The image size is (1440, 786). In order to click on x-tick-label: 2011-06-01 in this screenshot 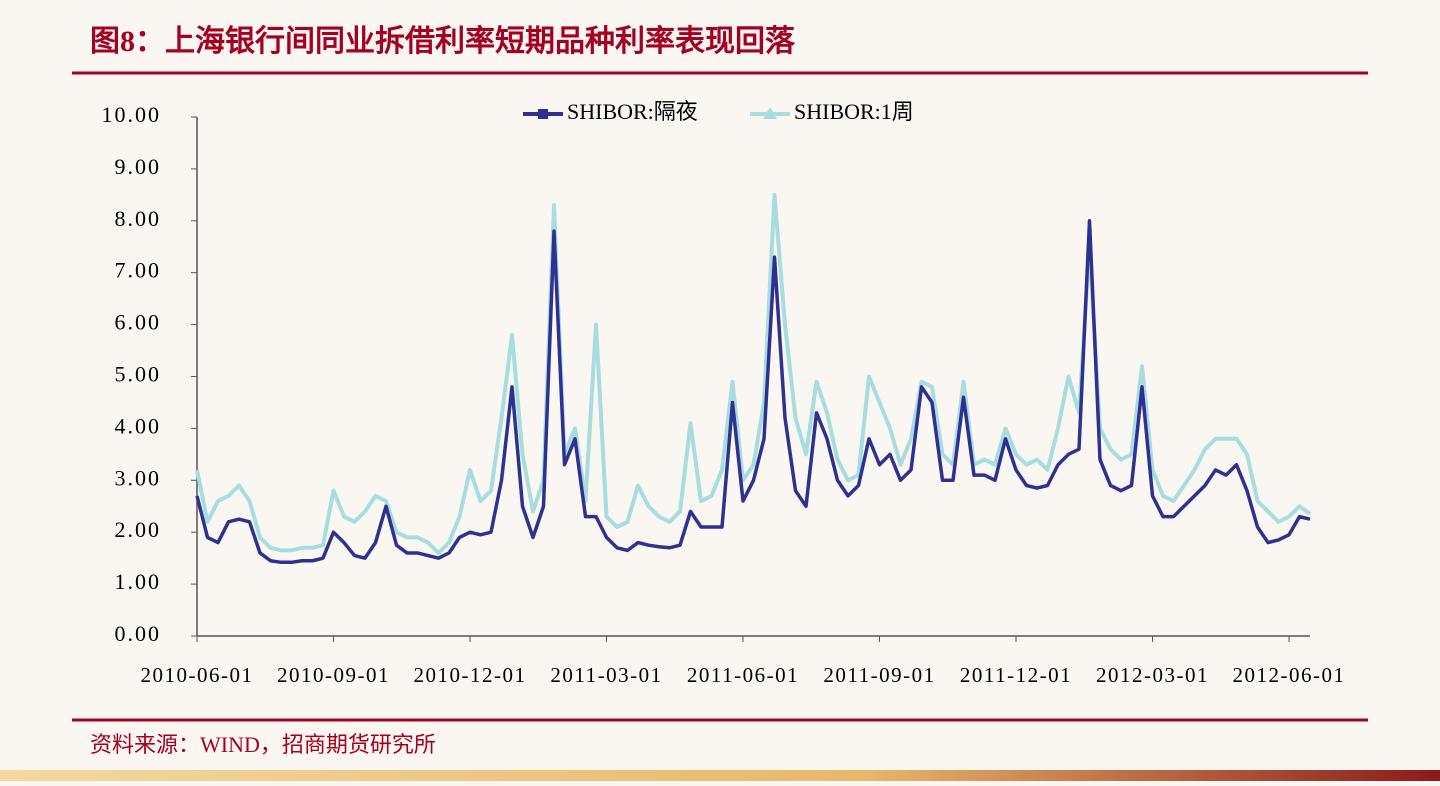, I will do `click(743, 675)`.